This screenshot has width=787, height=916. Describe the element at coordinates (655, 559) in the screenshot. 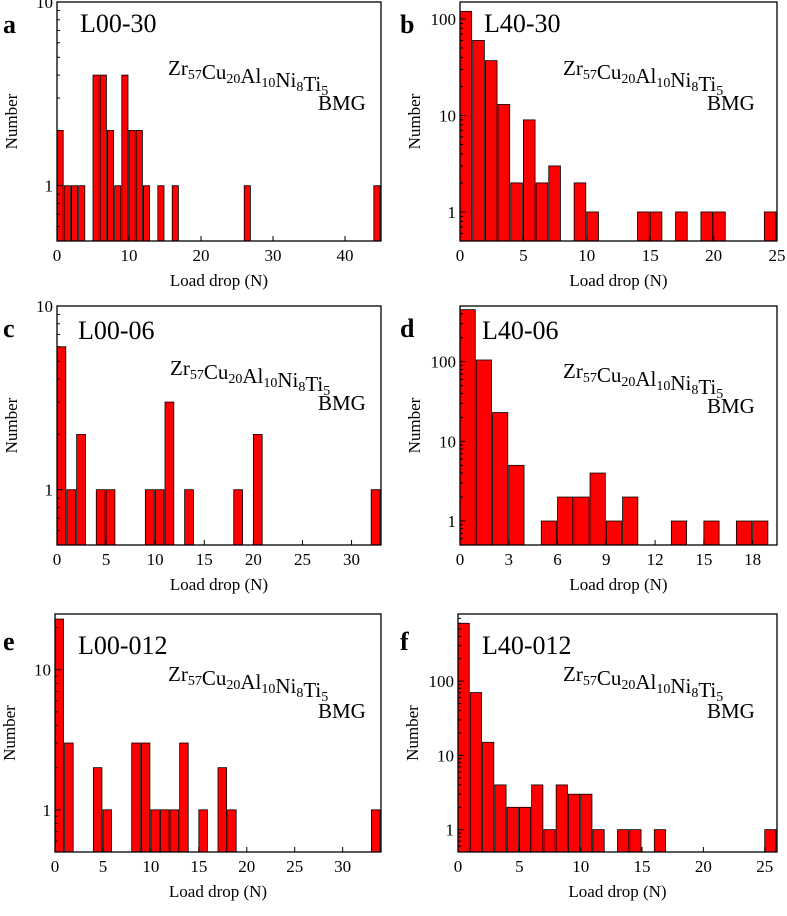

I see `x-tick-label: 12` at that location.